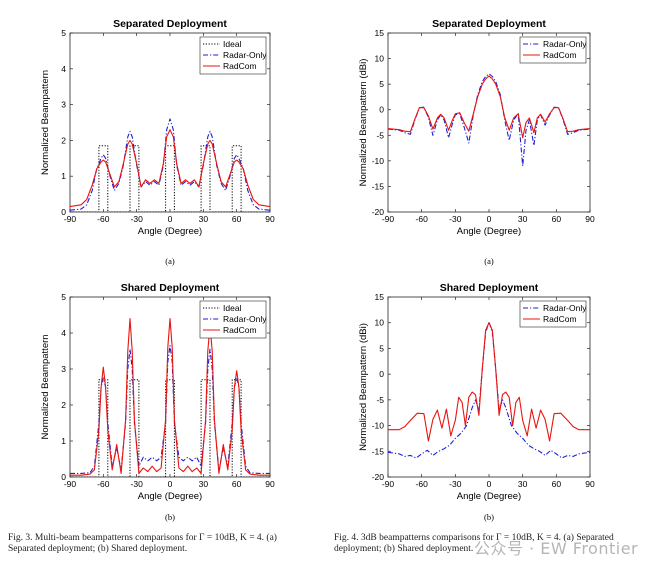 The height and width of the screenshot is (568, 652). What do you see at coordinates (556, 548) in the screenshot?
I see `watermark-text: 公众号 · EW Frontier` at bounding box center [556, 548].